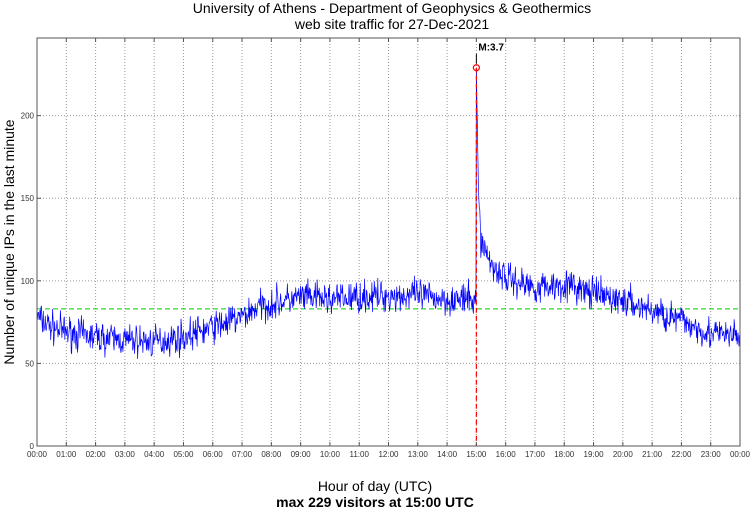 This screenshot has width=750, height=511. I want to click on x-tick-label: 21:00, so click(652, 454).